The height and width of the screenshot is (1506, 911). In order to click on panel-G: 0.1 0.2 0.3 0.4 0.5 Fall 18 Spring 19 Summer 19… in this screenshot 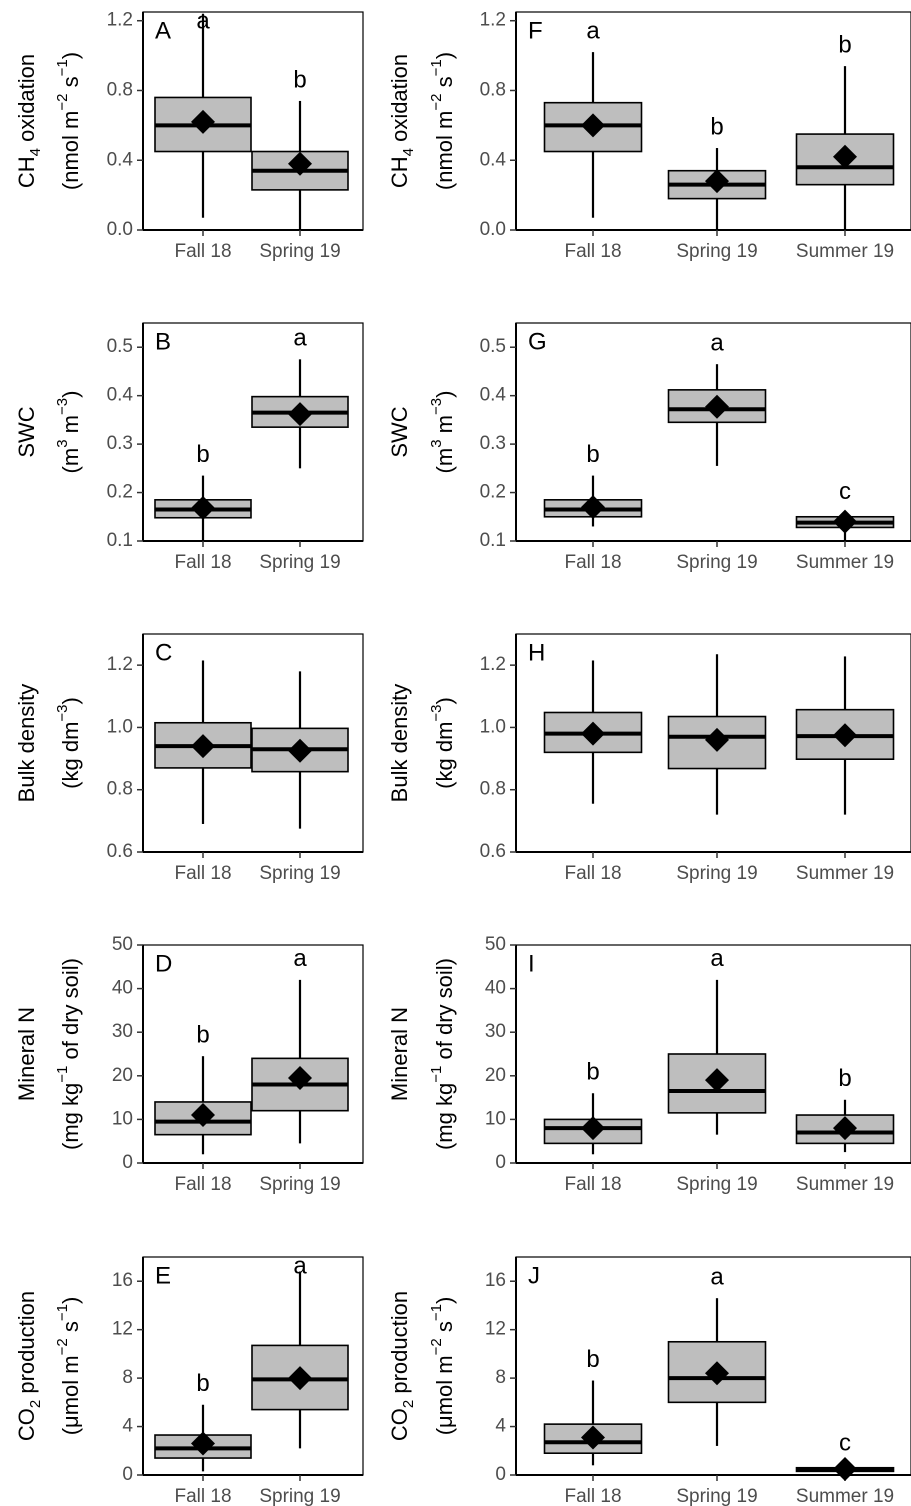, I will do `click(649, 447)`.